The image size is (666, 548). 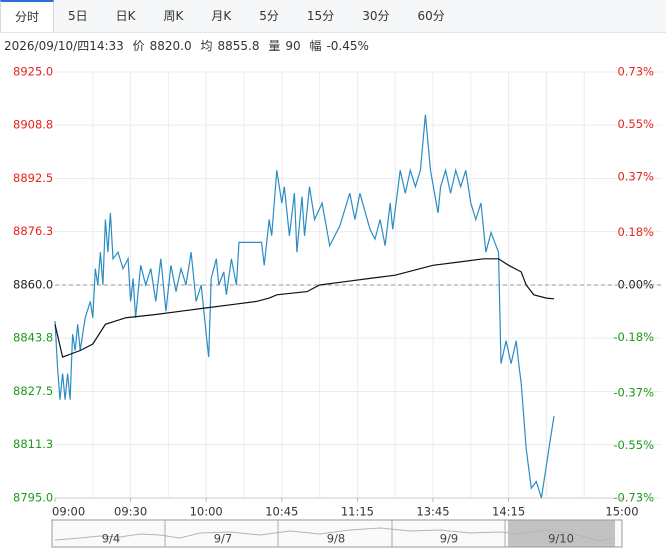 I want to click on tab: 15分, so click(x=320, y=16).